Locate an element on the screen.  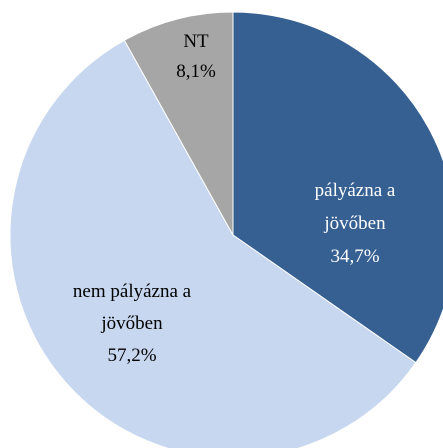
slice-label: NT 8,1% is located at coordinates (196, 57).